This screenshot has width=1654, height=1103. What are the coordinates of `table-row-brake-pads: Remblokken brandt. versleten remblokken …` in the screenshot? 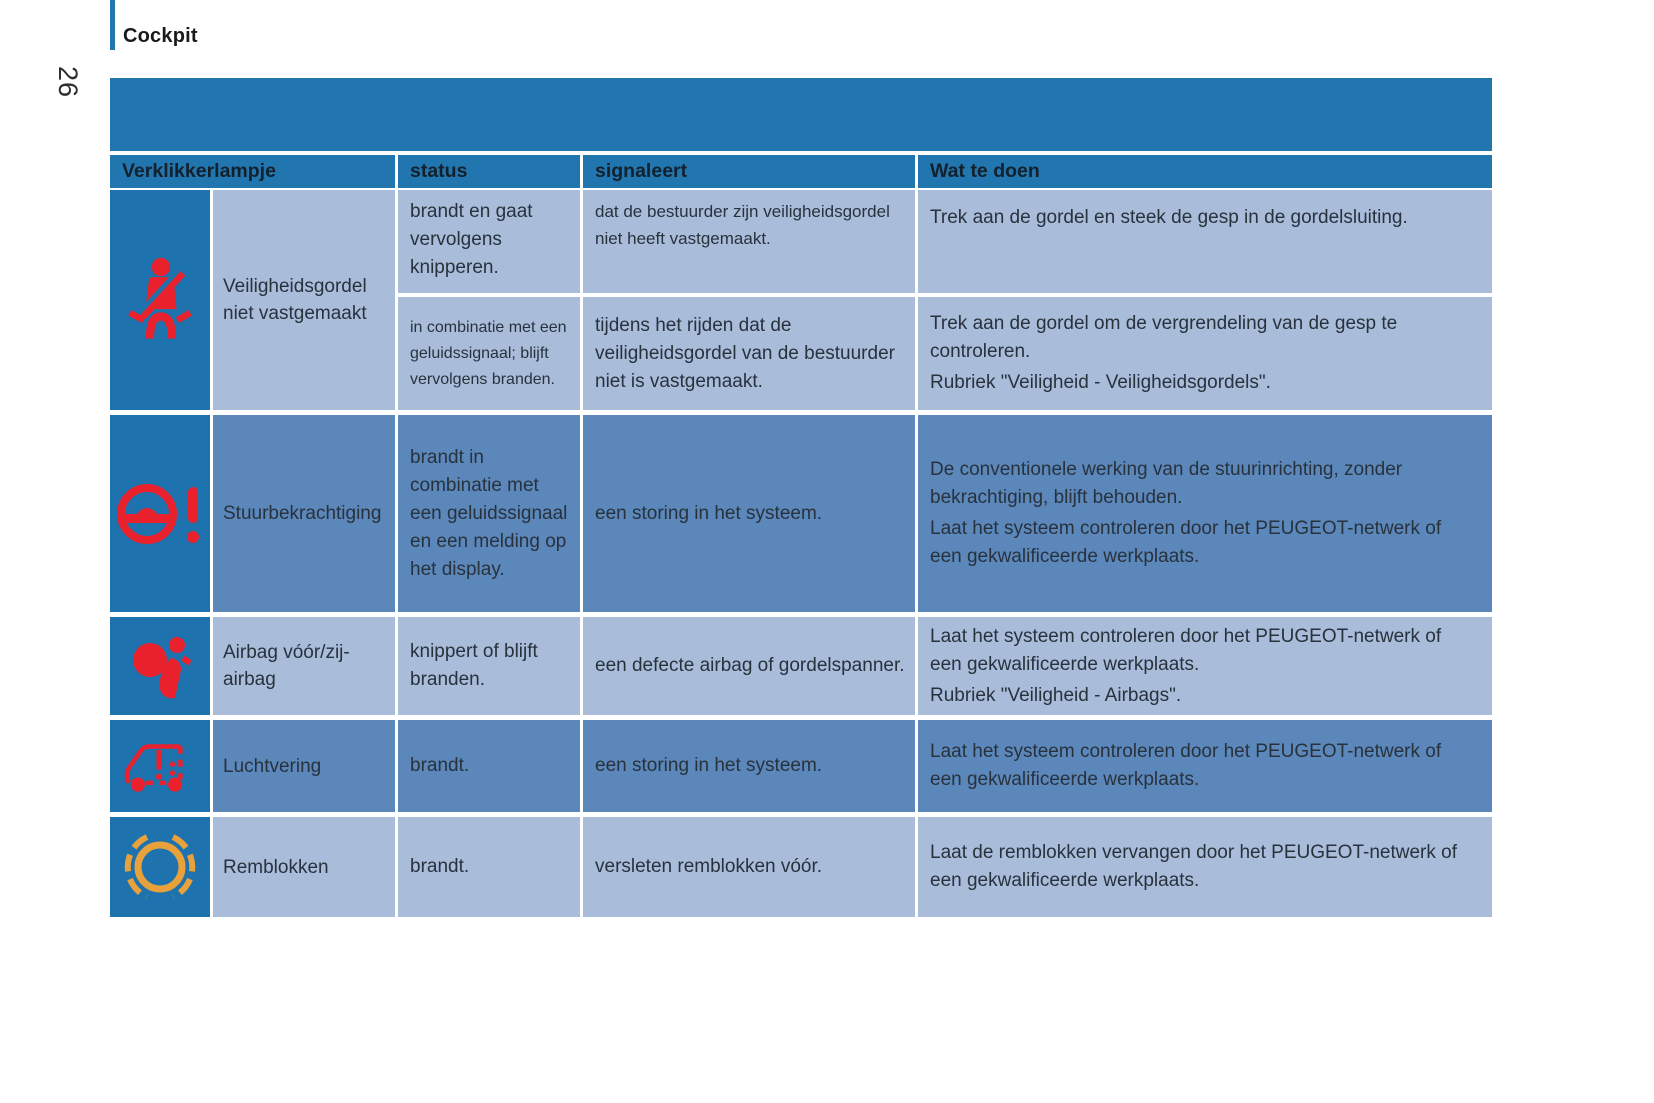 It's located at (801, 867).